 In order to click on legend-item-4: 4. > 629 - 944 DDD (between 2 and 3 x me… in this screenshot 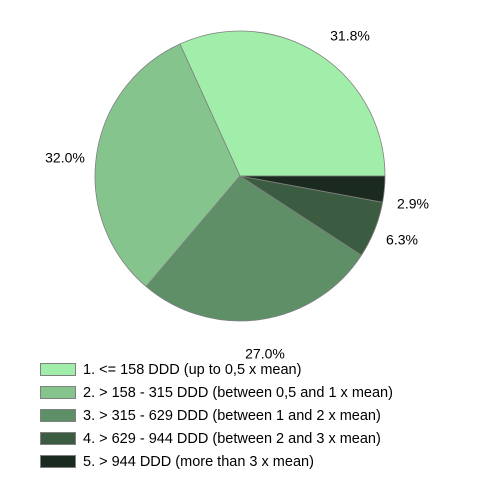, I will do `click(216, 438)`.